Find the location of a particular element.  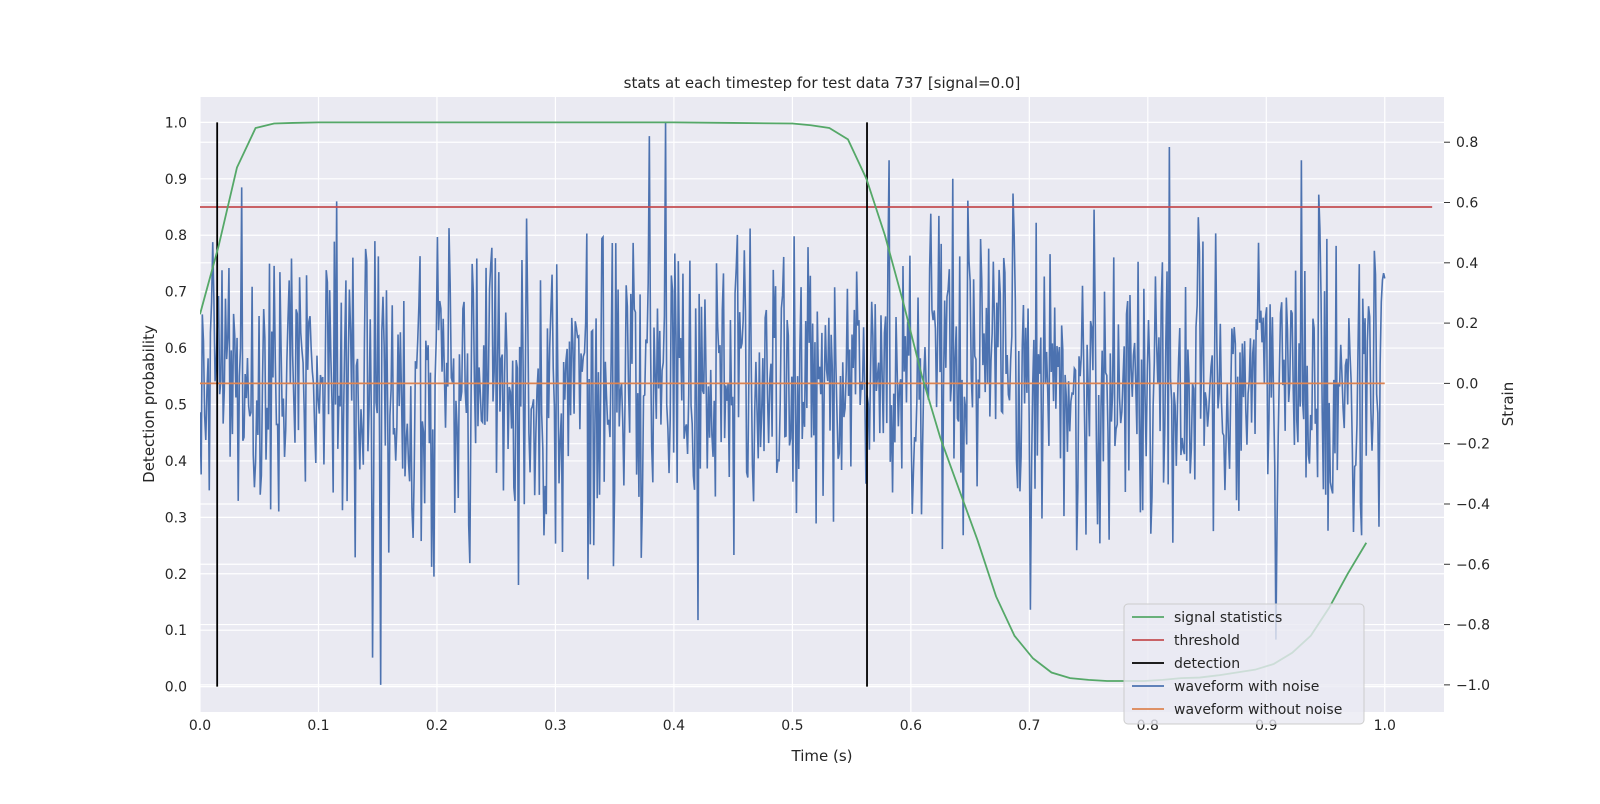

y-tick-label: 0.3 is located at coordinates (176, 518).